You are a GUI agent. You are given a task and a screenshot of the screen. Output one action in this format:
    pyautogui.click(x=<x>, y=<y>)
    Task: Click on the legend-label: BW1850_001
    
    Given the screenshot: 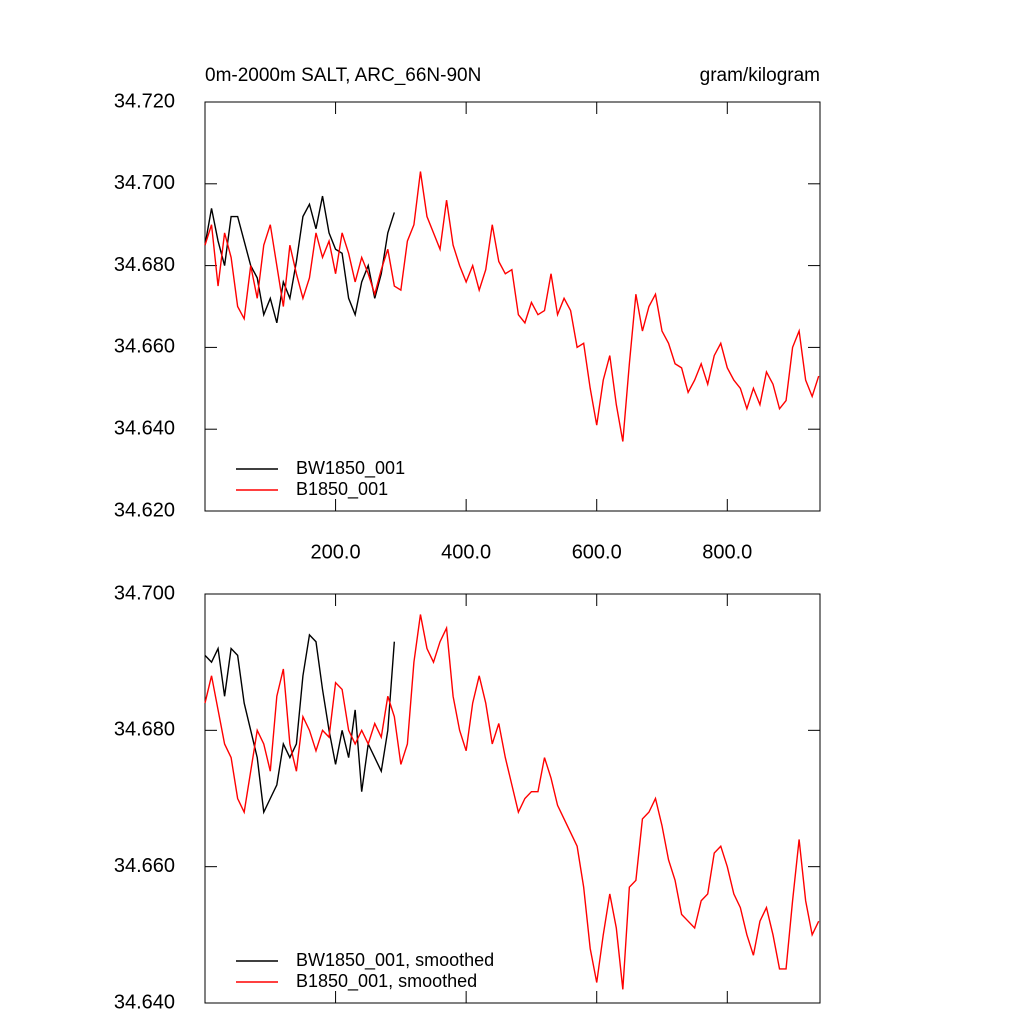 What is the action you would take?
    pyautogui.click(x=350, y=468)
    